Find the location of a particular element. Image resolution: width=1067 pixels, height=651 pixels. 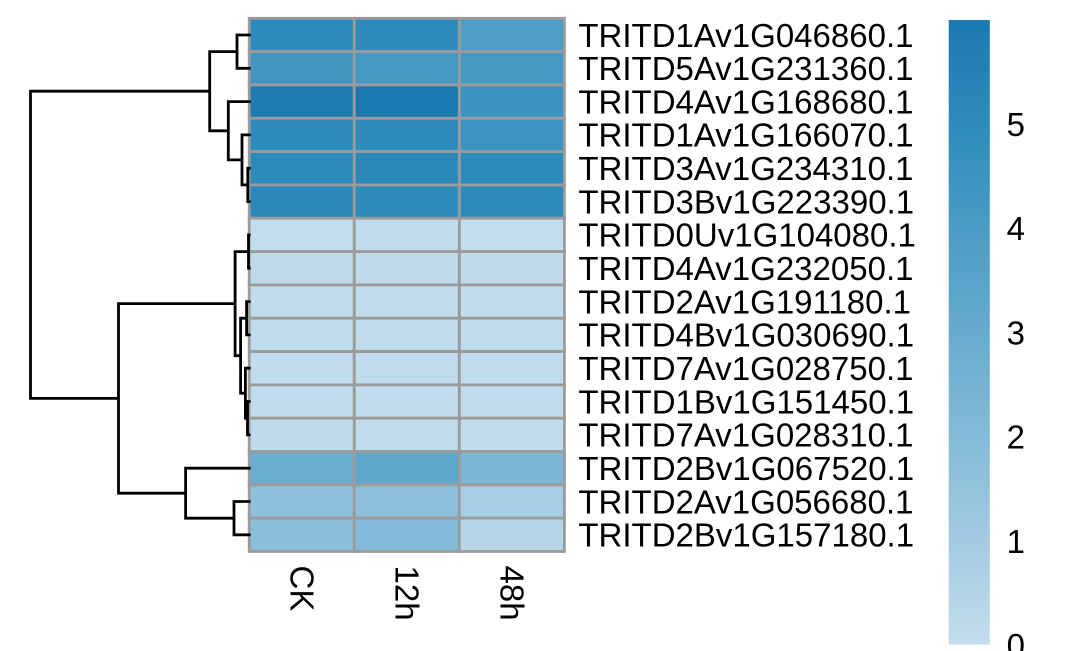

svg-text: 3 is located at coordinates (1016, 333).